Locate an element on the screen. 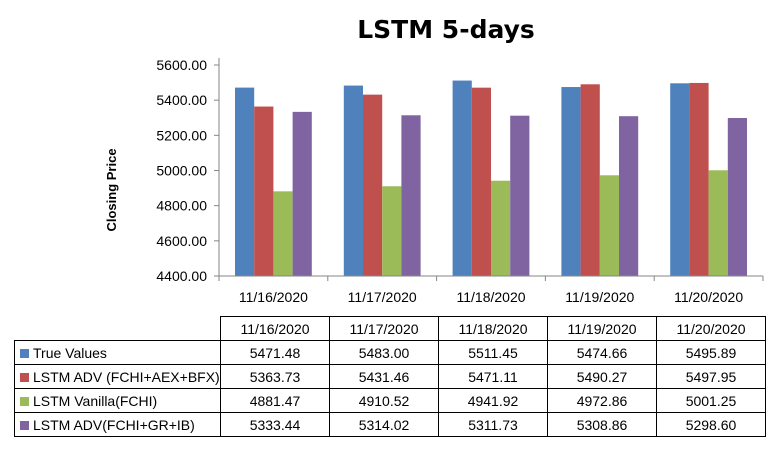 This screenshot has height=452, width=774. table-cell: 5311.73 is located at coordinates (493, 424).